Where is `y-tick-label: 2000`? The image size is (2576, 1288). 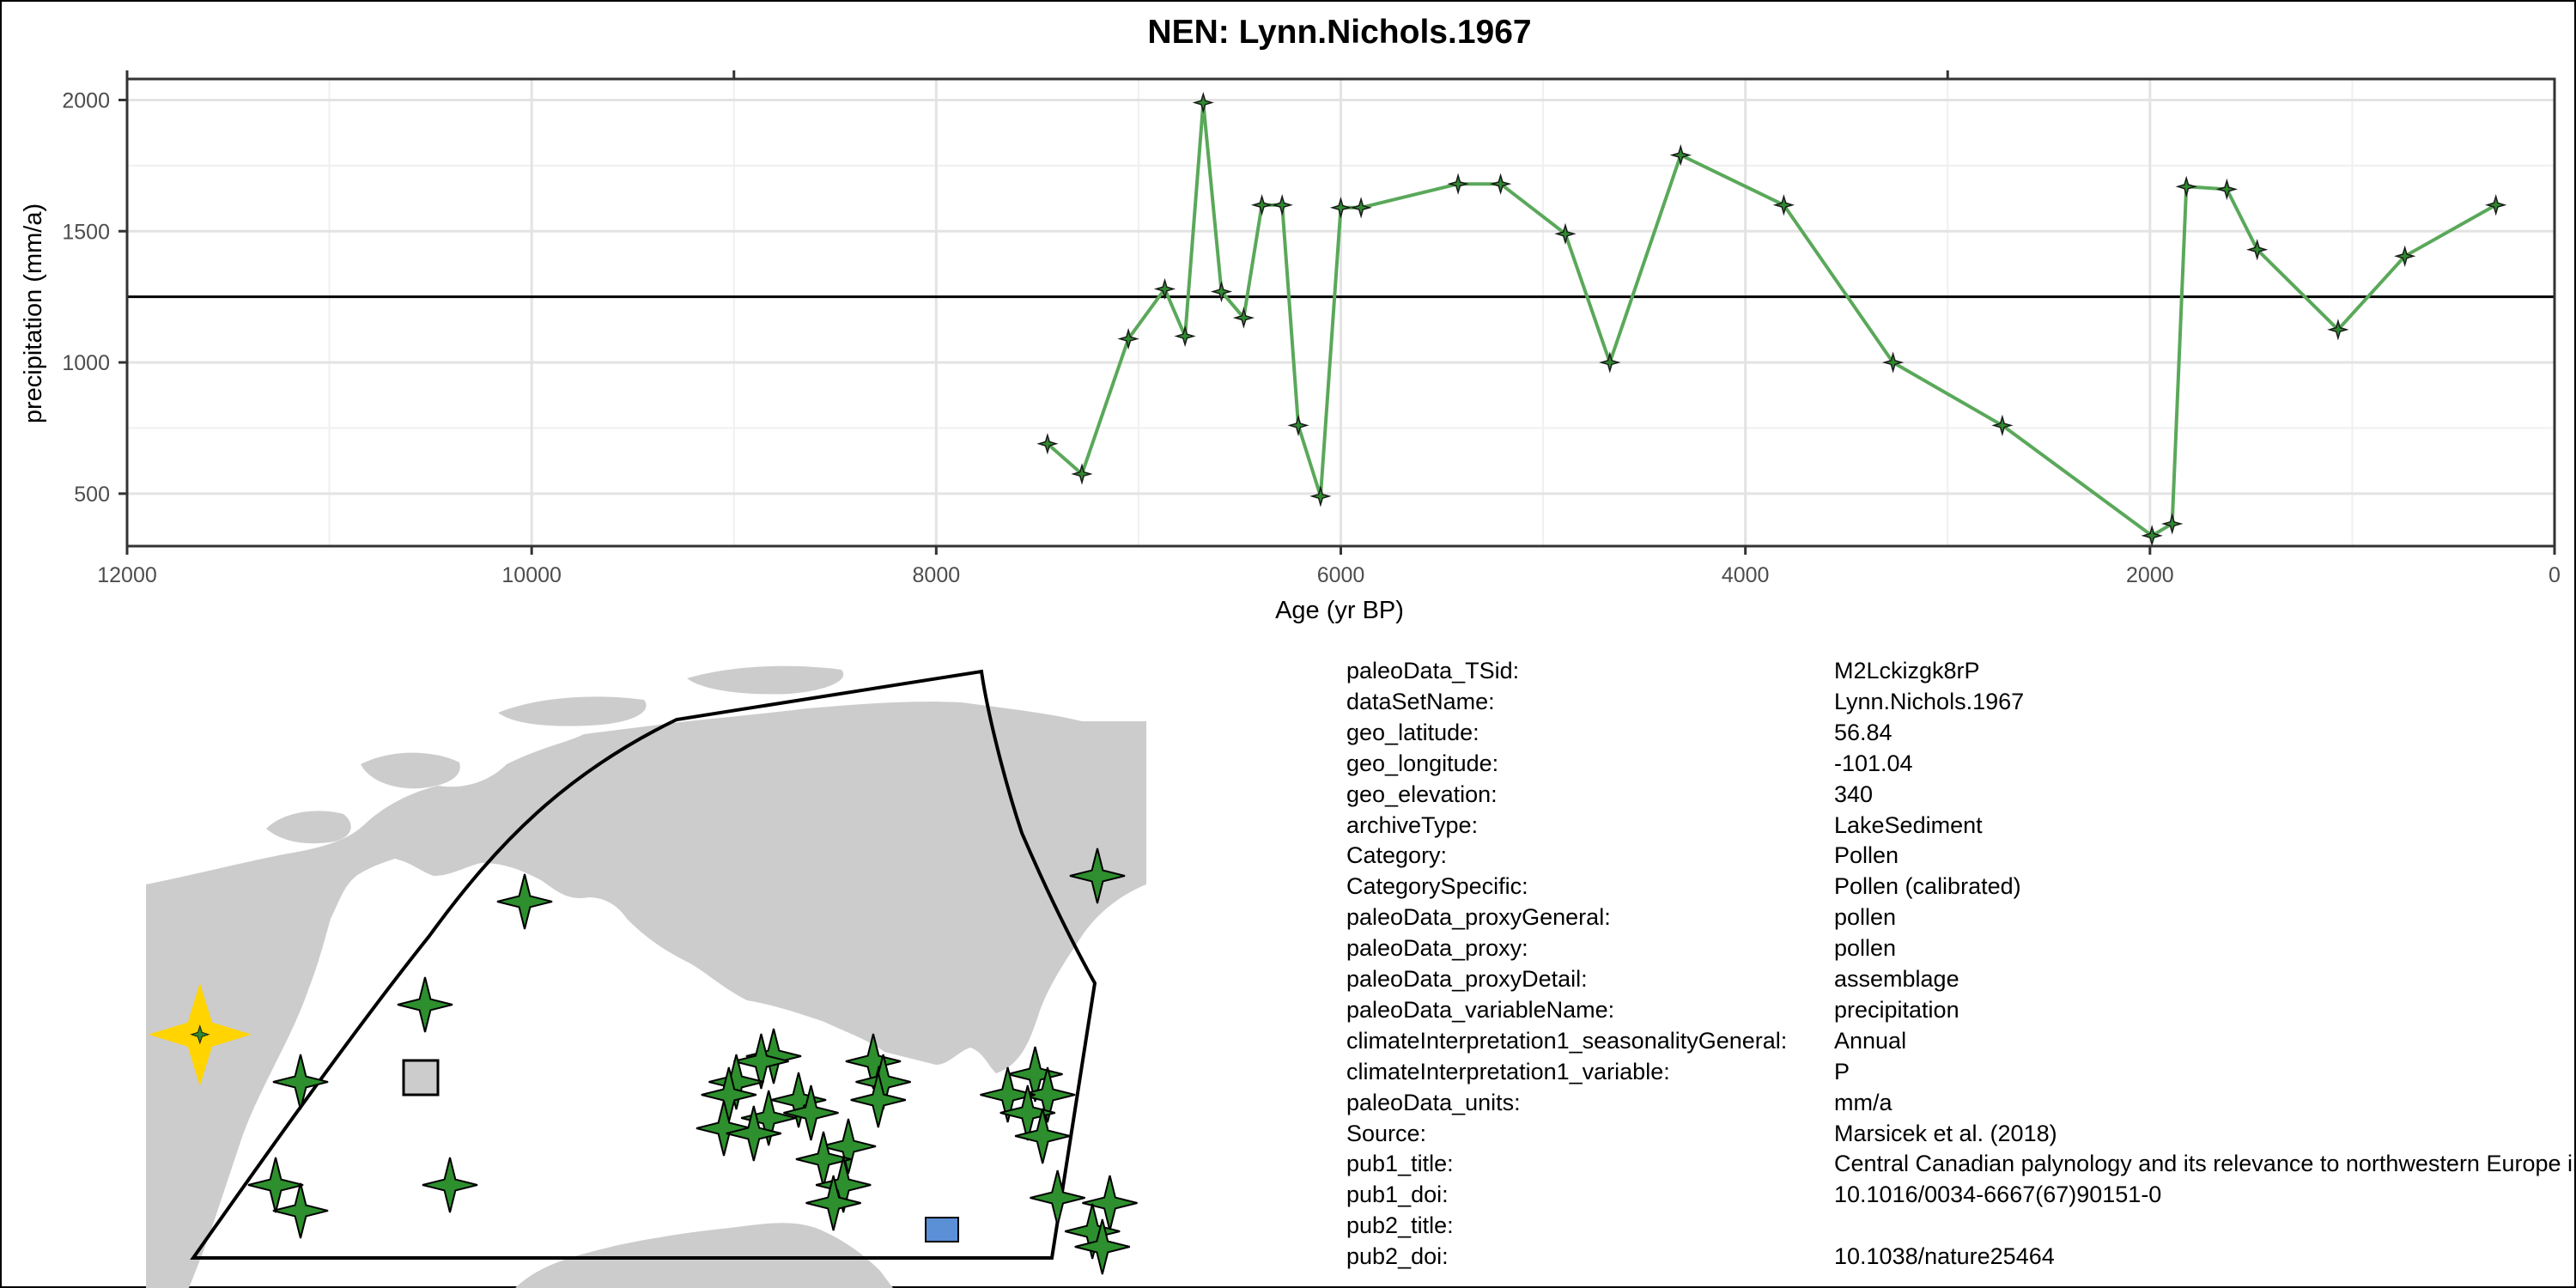
y-tick-label: 2000 is located at coordinates (86, 100).